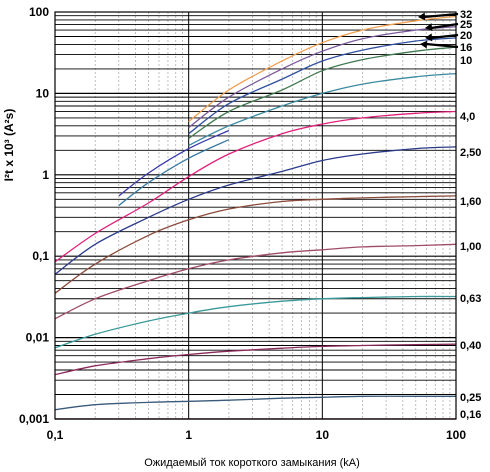 This screenshot has height=472, width=490. Describe the element at coordinates (9, 145) in the screenshot. I see `y-axis-label: I²t x 10³ (A²s)` at that location.